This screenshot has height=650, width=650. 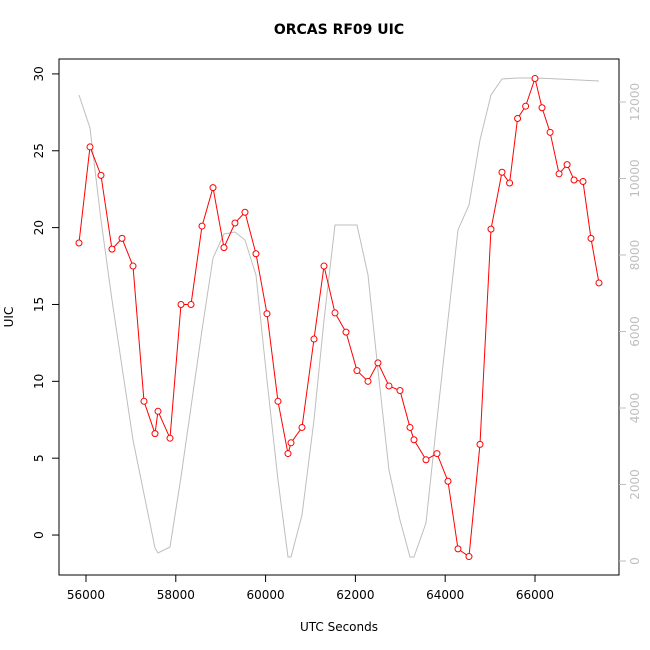 I want to click on x-tick-label: 64000, so click(x=445, y=595).